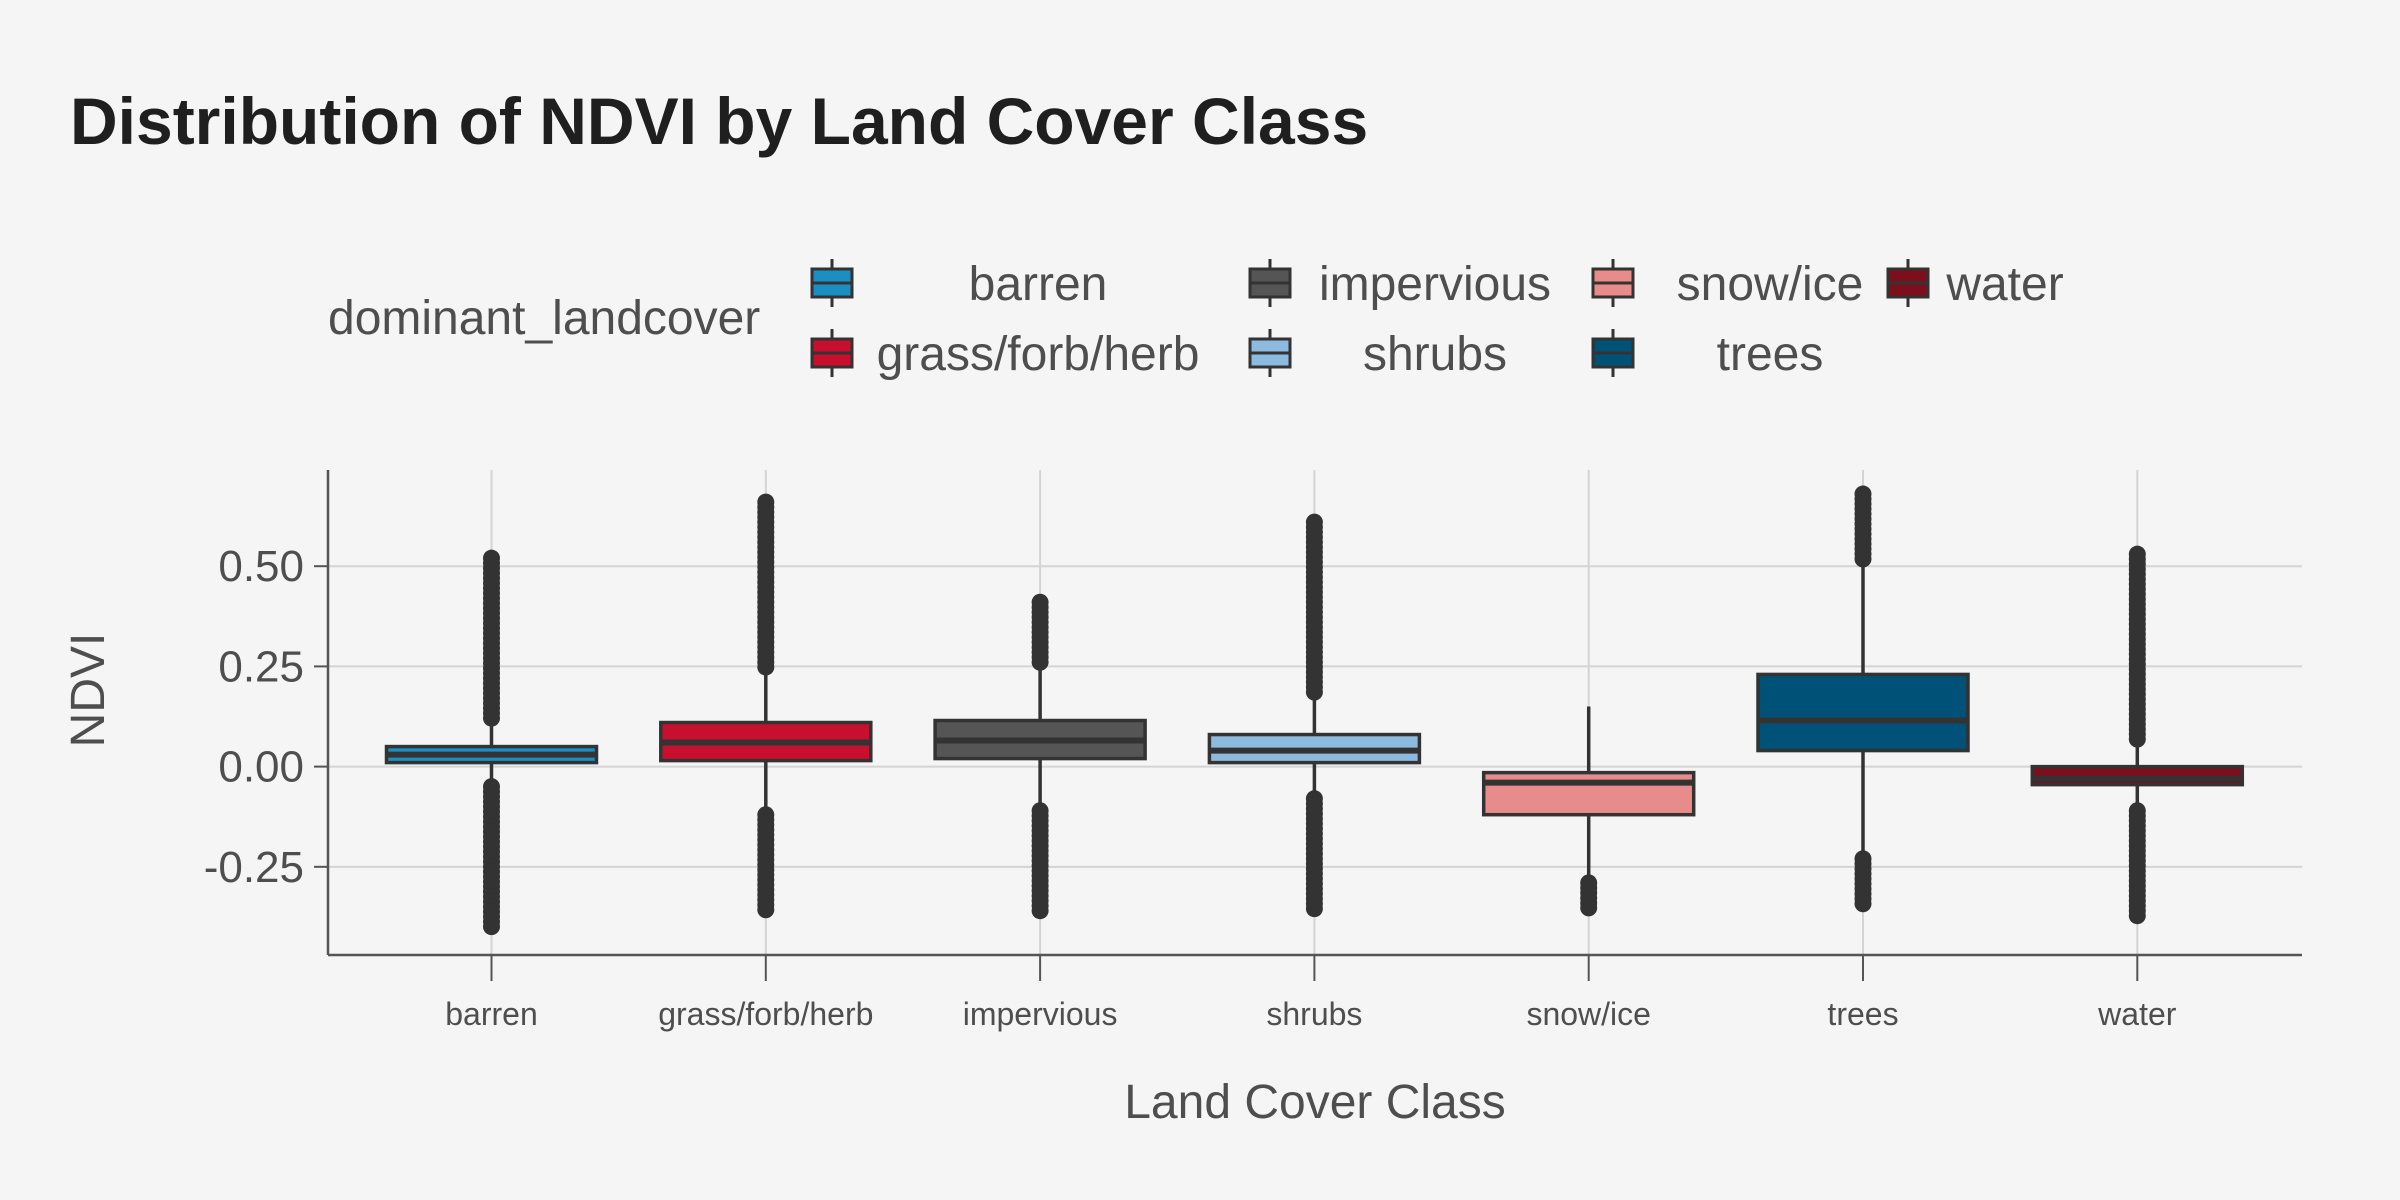  What do you see at coordinates (1707, 354) in the screenshot?
I see `legend-item-trees: trees` at bounding box center [1707, 354].